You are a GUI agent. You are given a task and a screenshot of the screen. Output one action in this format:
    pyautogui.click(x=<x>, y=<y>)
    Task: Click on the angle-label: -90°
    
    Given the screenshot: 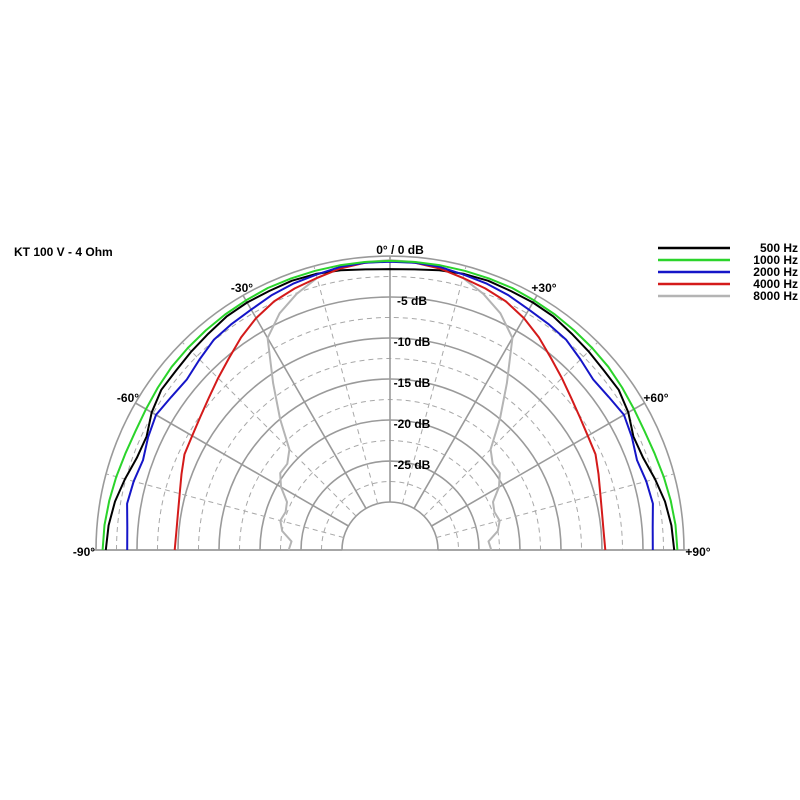 What is the action you would take?
    pyautogui.click(x=84, y=552)
    